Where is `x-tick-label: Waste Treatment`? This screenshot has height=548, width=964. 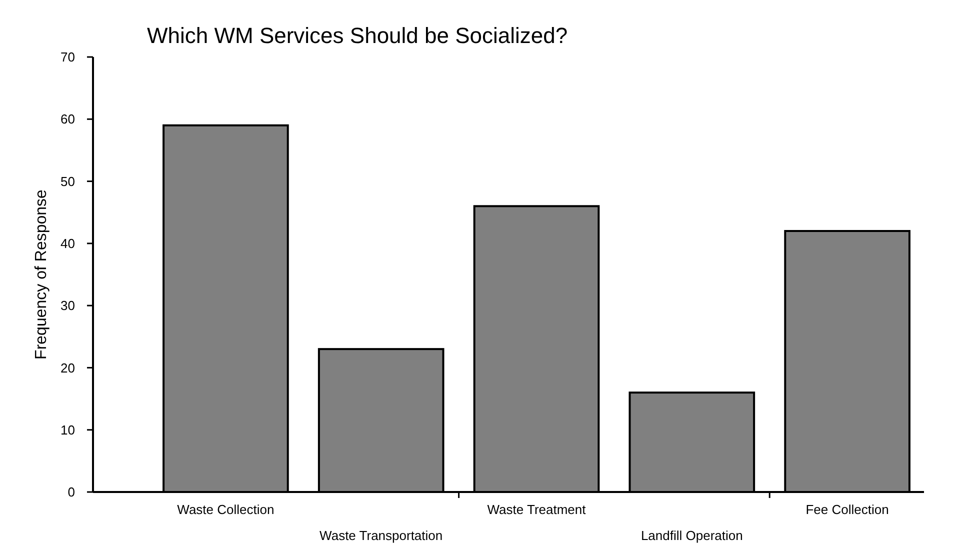
x-tick-label: Waste Treatment is located at coordinates (536, 509).